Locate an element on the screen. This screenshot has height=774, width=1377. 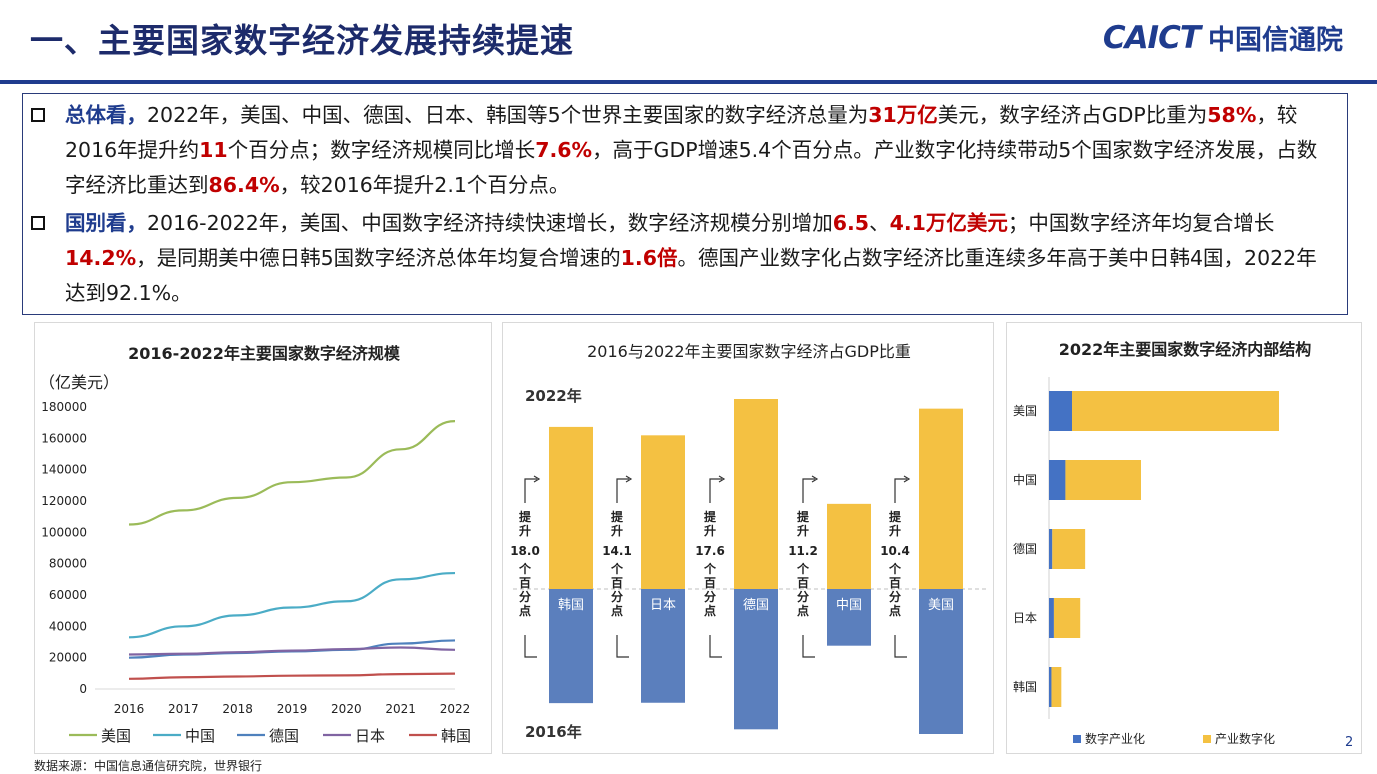
x-tick-label: 2020 is located at coordinates (346, 709).